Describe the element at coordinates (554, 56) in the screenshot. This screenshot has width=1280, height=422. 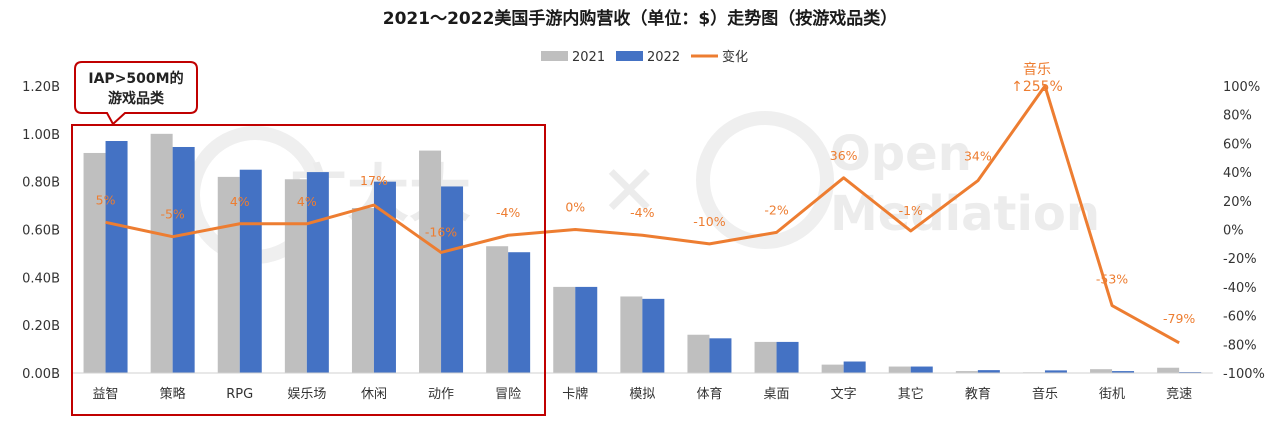
I see `legend-swatch-2021` at that location.